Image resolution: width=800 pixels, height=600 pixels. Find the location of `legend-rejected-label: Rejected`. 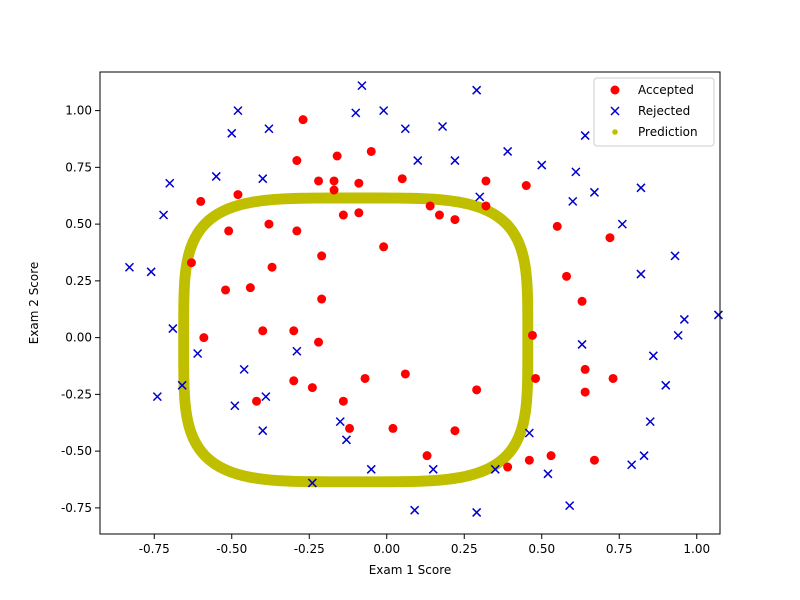

legend-rejected-label: Rejected is located at coordinates (664, 111).